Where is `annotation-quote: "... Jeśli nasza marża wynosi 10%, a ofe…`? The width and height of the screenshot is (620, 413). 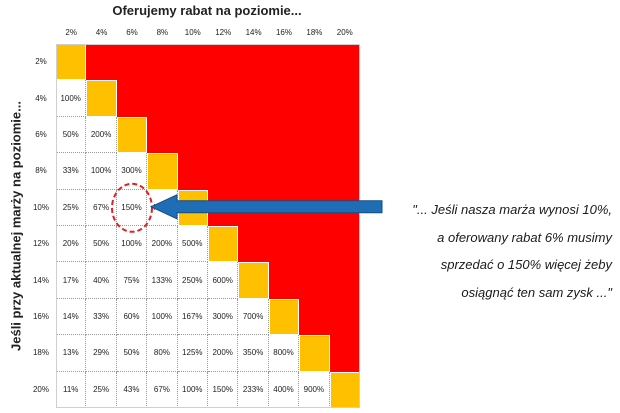
annotation-quote: "... Jeśli nasza marża wynosi 10%, a ofe… is located at coordinates (492, 251).